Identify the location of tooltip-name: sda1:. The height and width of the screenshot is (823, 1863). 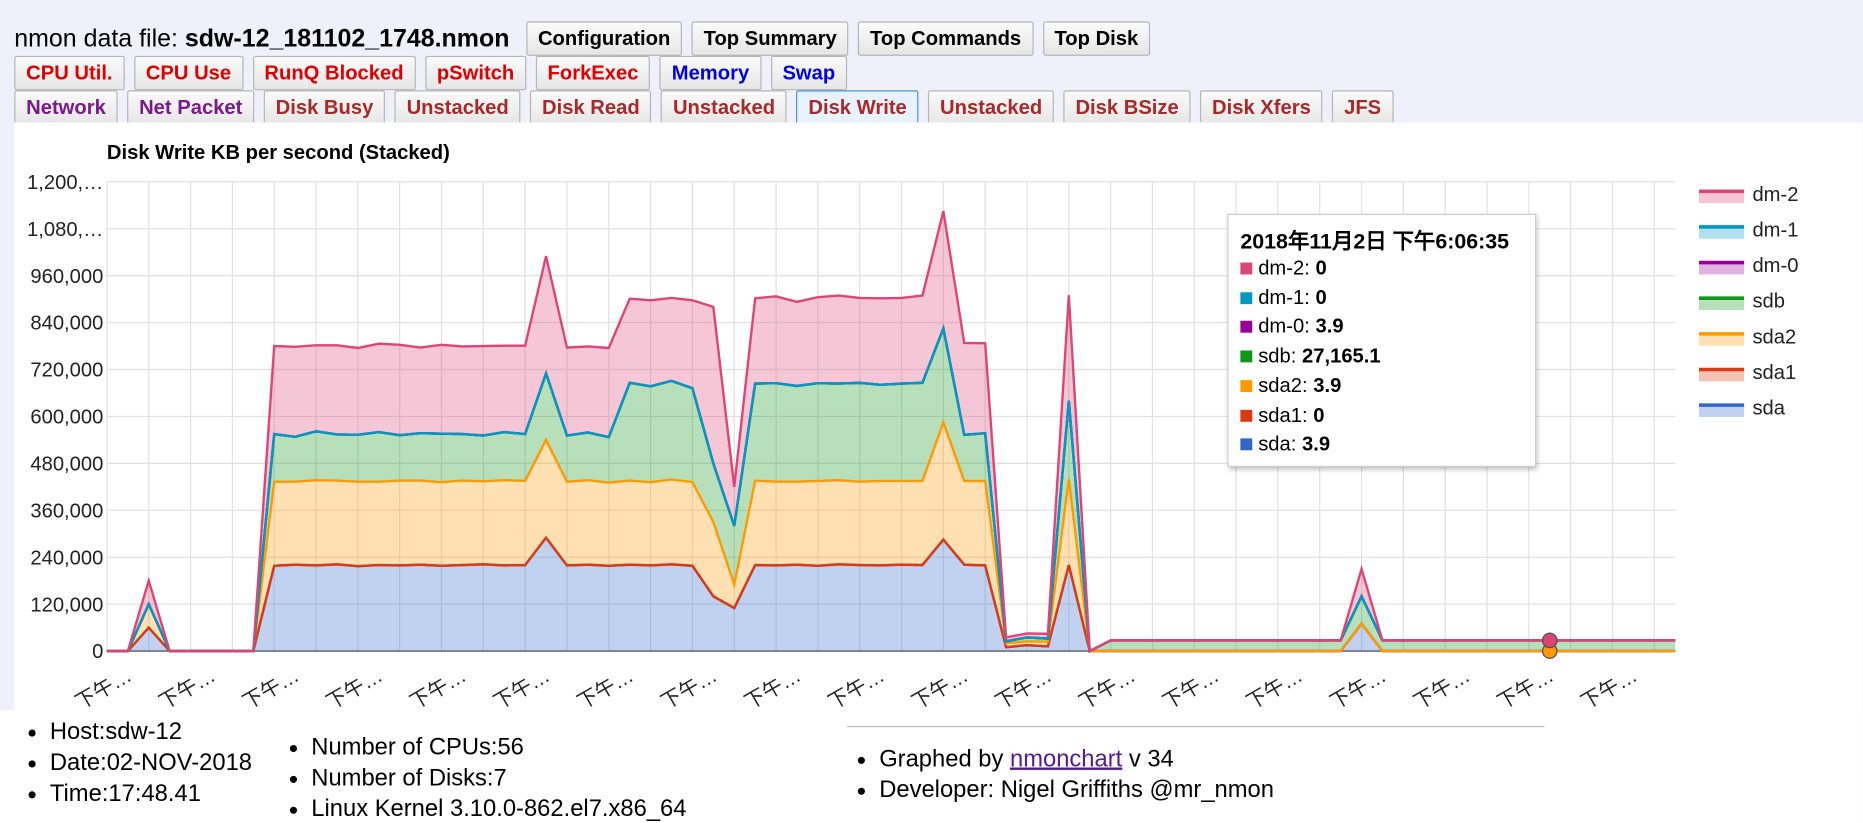
(1283, 414).